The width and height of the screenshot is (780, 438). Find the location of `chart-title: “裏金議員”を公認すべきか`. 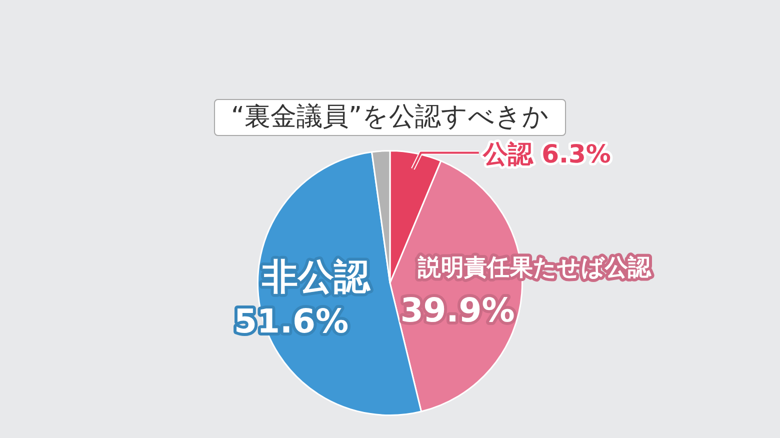

chart-title: “裏金議員”を公認すべきか is located at coordinates (390, 117).